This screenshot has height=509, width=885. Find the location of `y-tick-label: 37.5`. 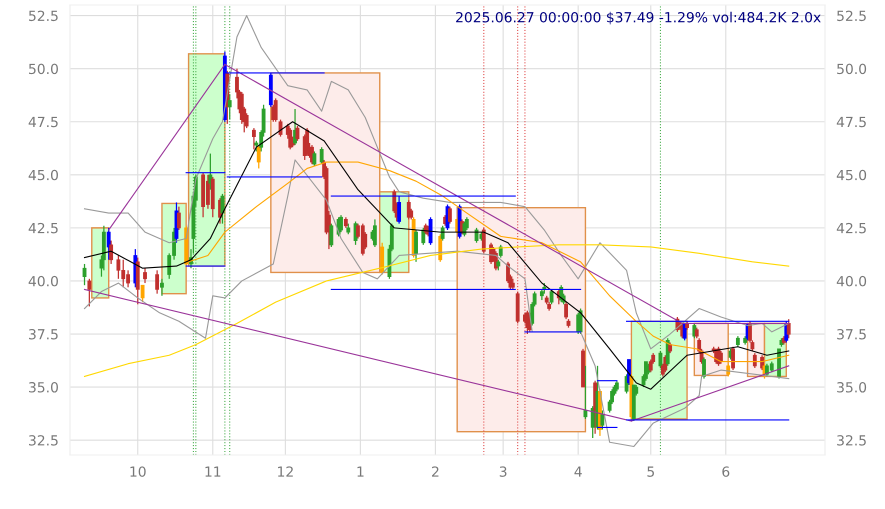

y-tick-label: 37.5 is located at coordinates (43, 334).